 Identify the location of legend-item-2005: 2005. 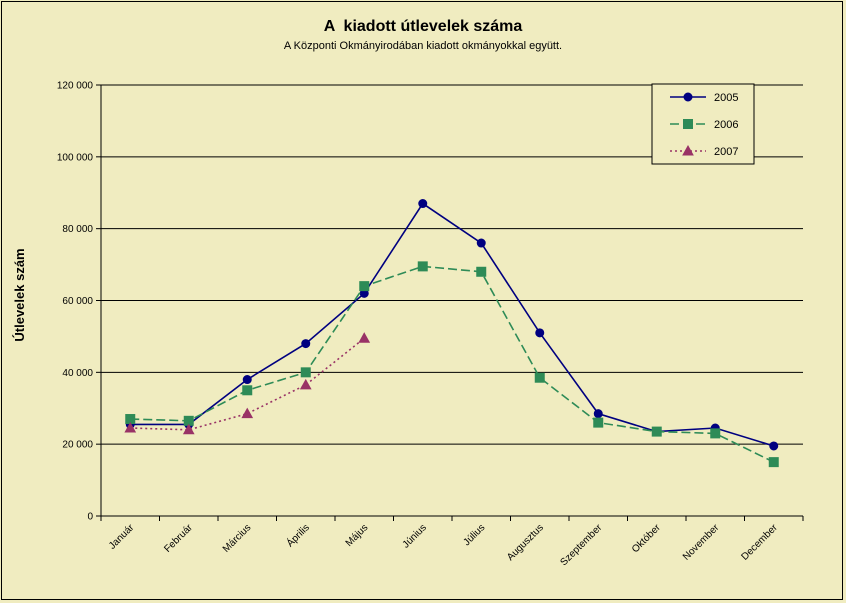
(704, 98).